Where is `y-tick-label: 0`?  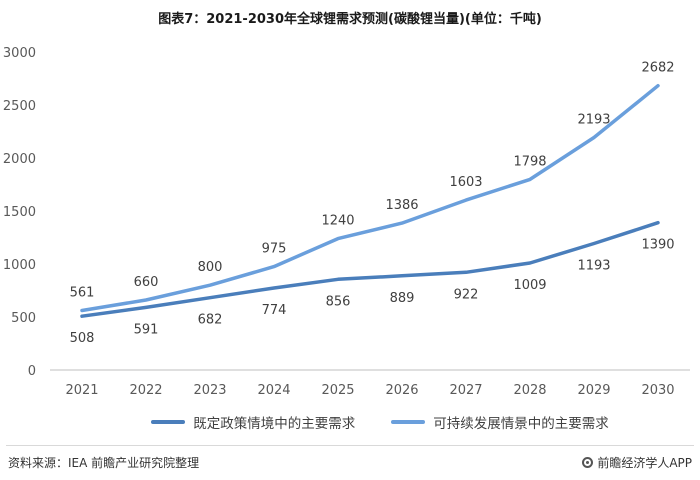
y-tick-label: 0 is located at coordinates (32, 371).